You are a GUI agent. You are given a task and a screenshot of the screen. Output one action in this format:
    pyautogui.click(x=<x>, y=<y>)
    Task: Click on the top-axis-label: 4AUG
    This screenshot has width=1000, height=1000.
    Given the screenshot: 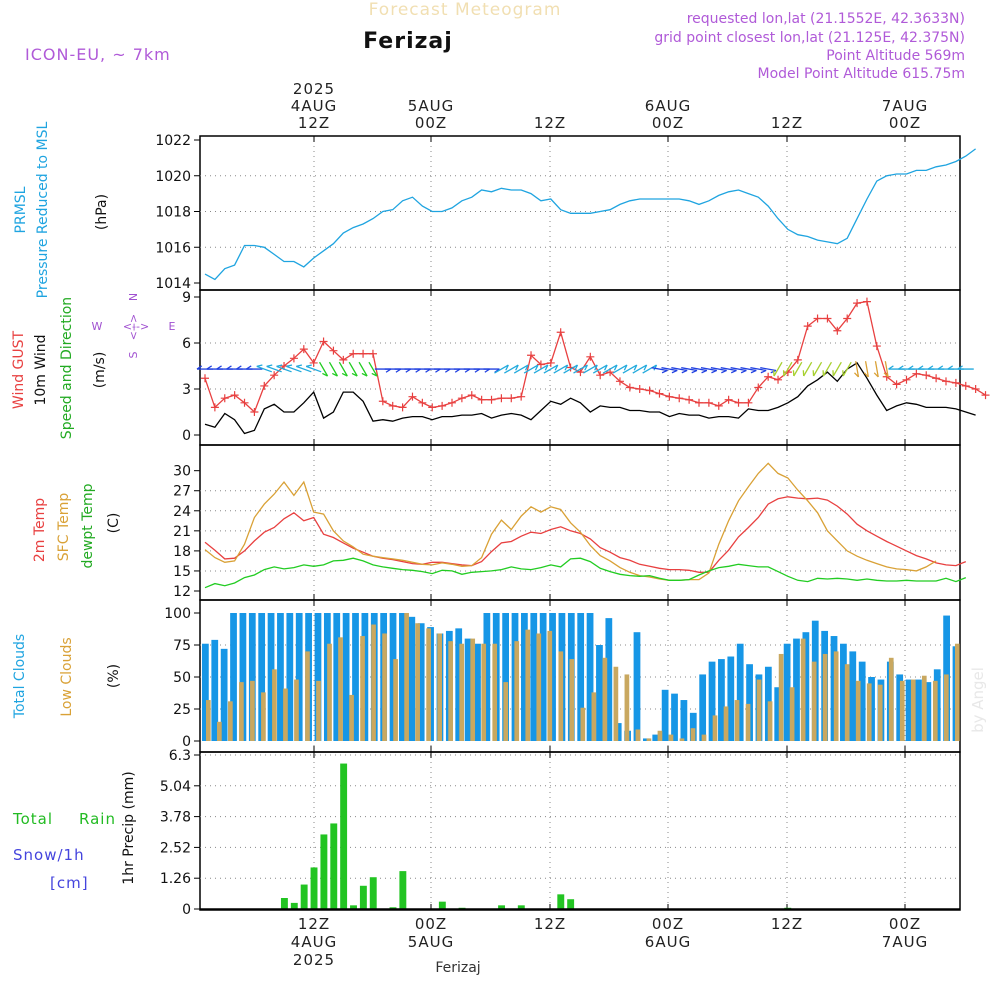 What is the action you would take?
    pyautogui.click(x=314, y=106)
    